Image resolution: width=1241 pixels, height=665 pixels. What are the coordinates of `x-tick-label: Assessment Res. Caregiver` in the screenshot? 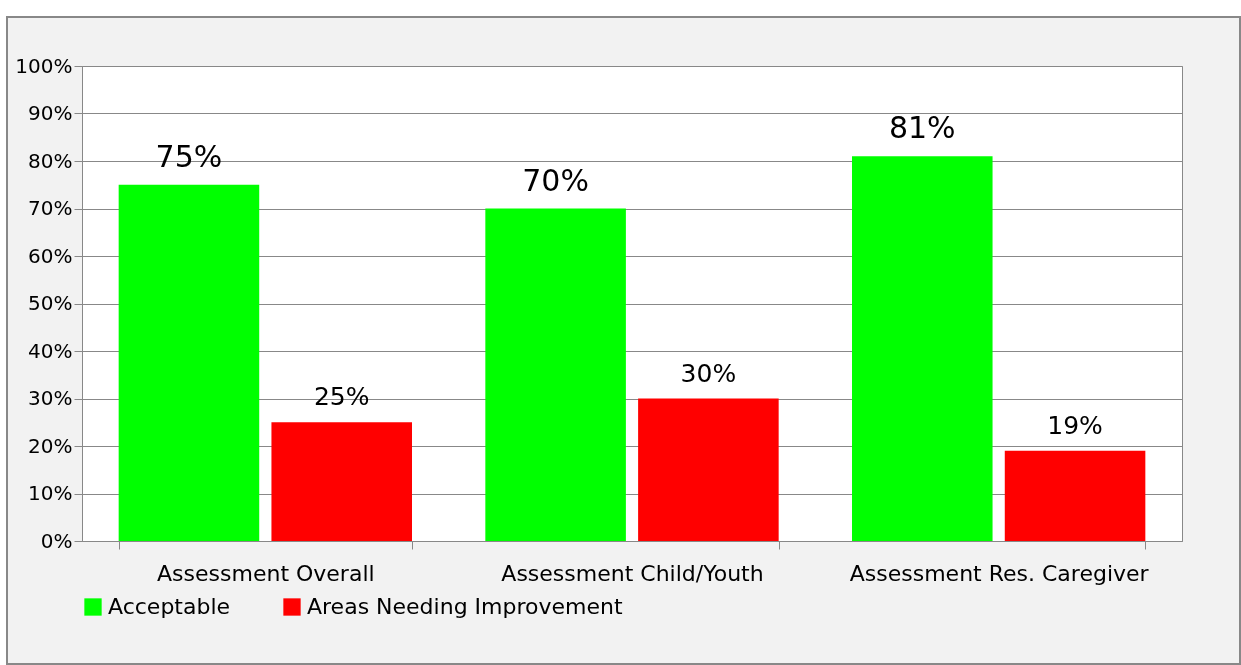 It's located at (999, 573).